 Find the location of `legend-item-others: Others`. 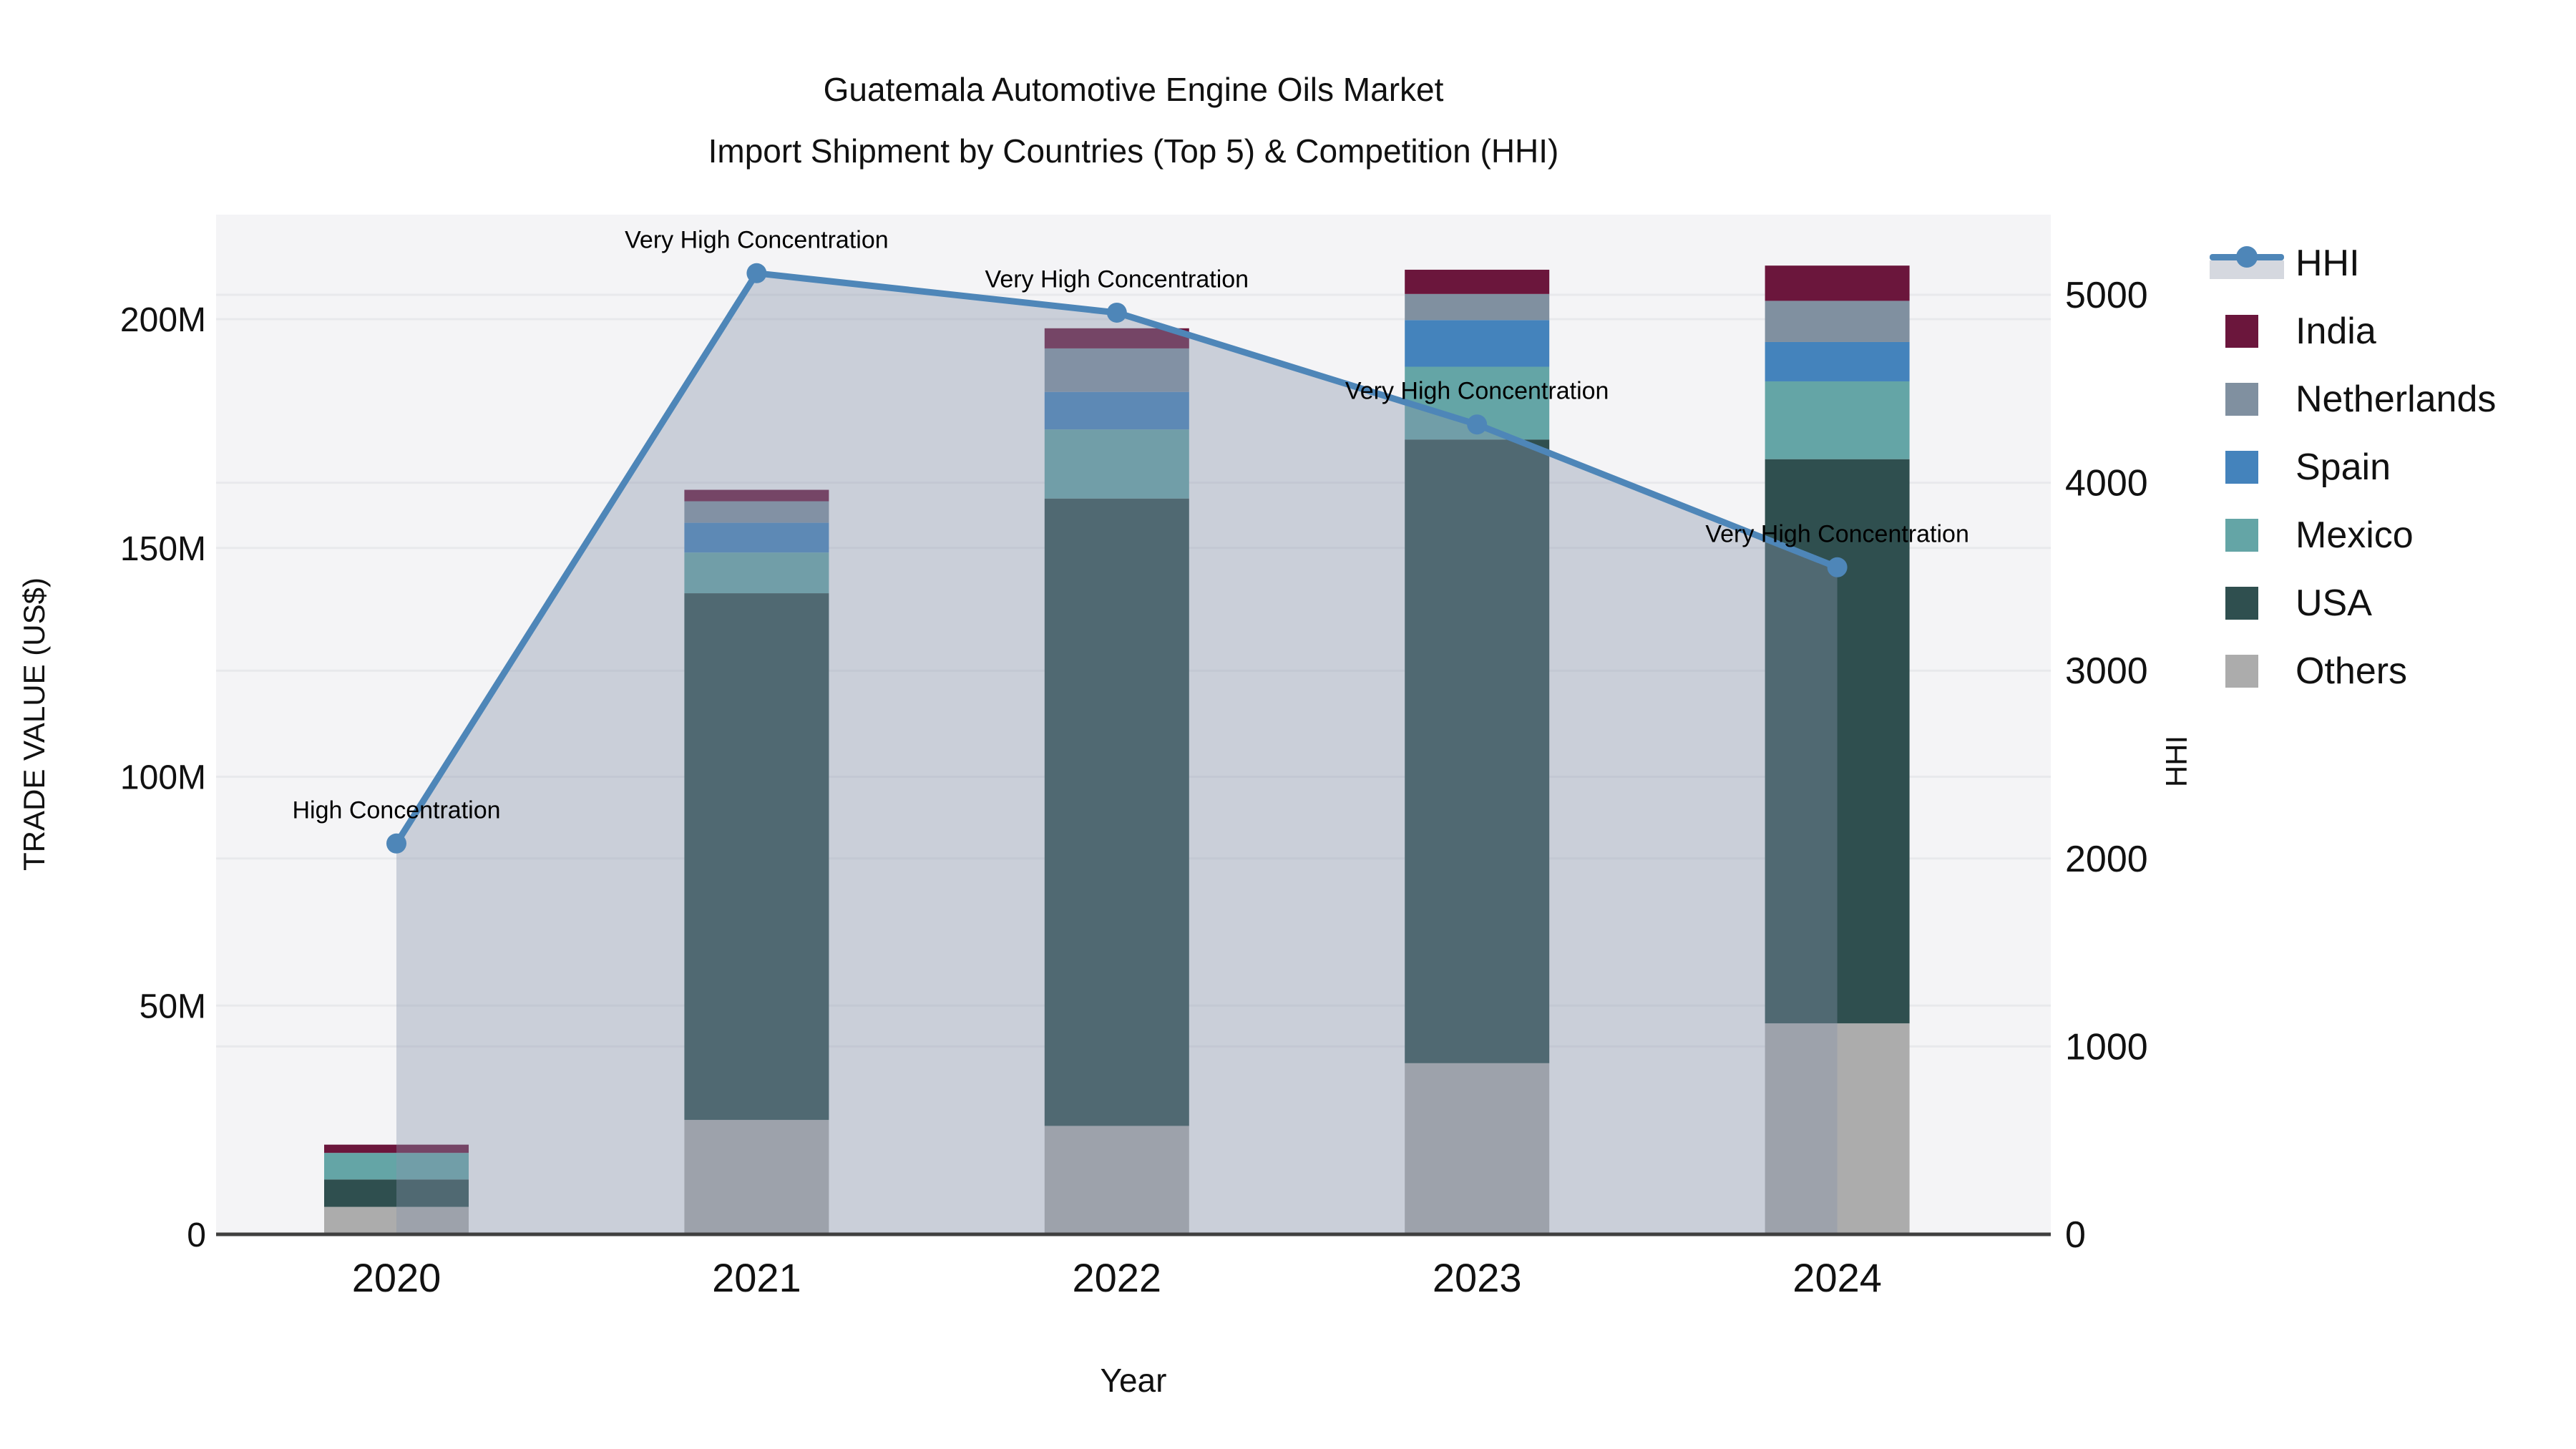

legend-item-others: Others is located at coordinates (2353, 671).